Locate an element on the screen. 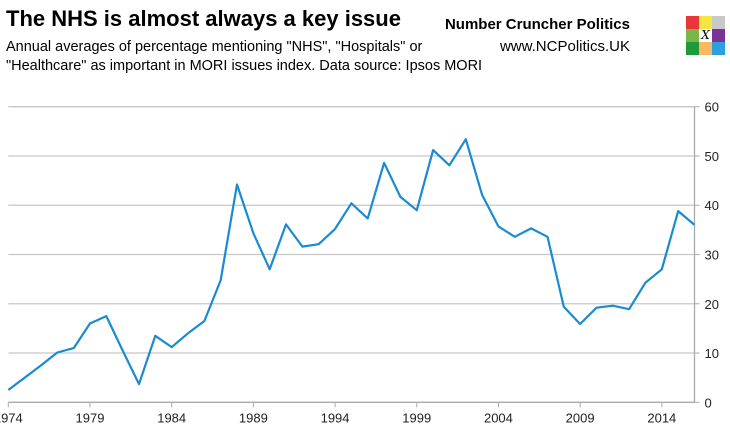 Image resolution: width=730 pixels, height=430 pixels. x-tick-label: 1999 is located at coordinates (416, 417).